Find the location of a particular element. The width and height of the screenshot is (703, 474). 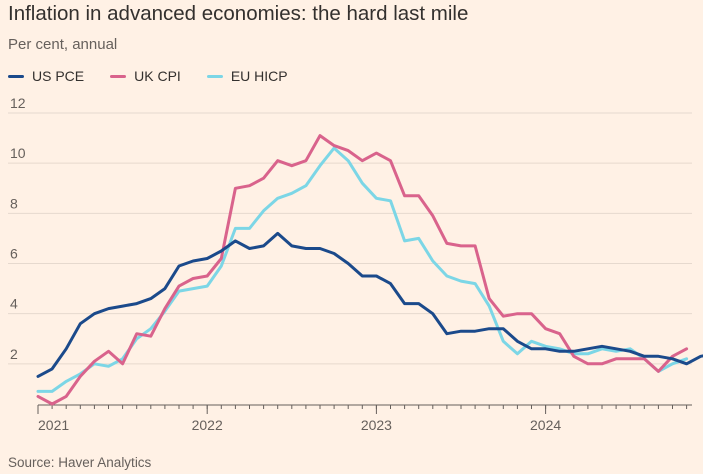

y-tick-label-10: 10 is located at coordinates (18, 153).